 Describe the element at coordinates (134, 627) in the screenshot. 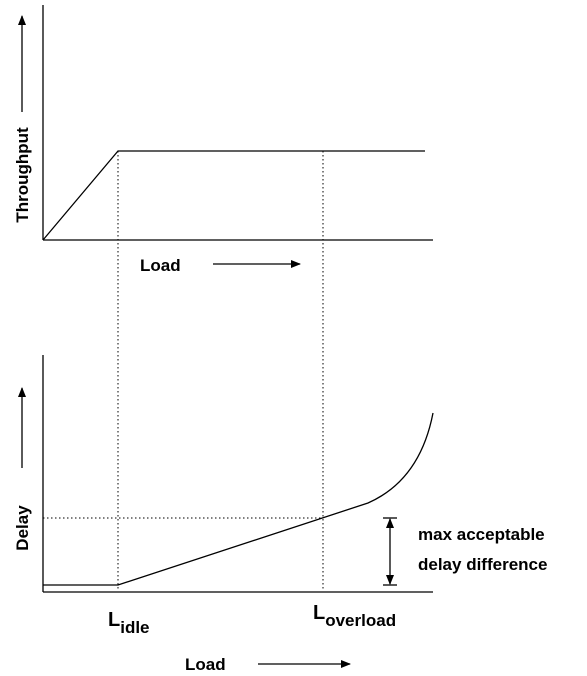

I see `marker-sub: idle` at that location.